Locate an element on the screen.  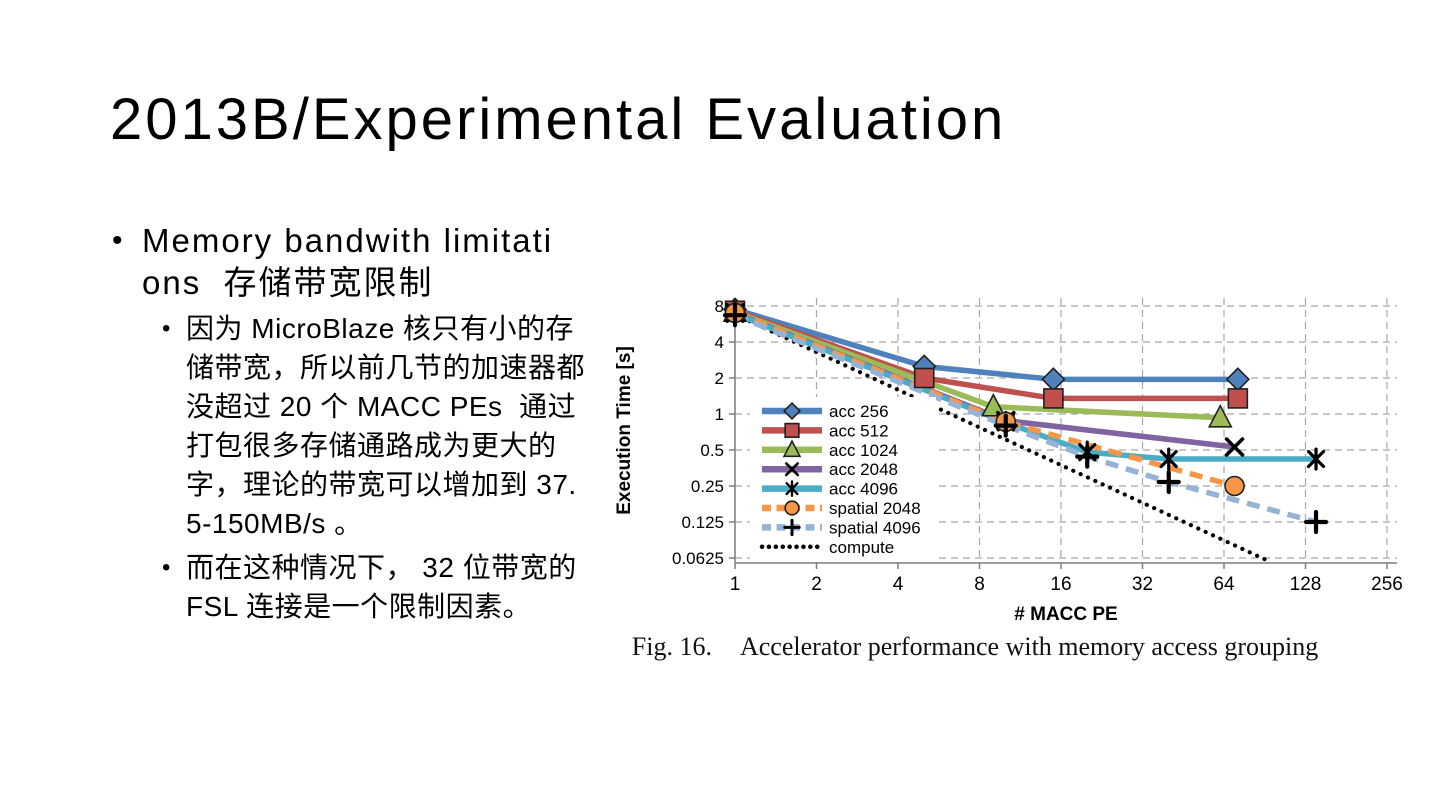
svg-text: acc 512 is located at coordinates (859, 430).